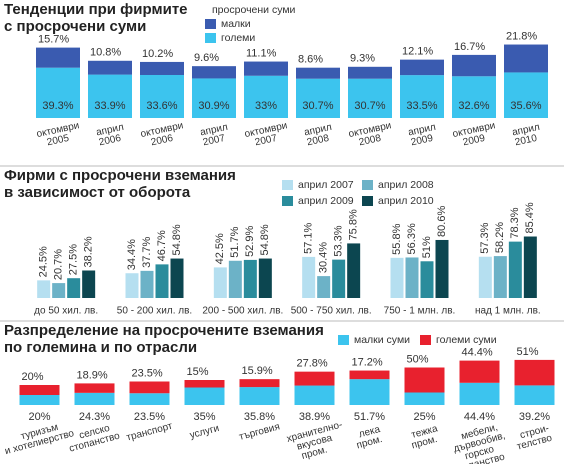  What do you see at coordinates (326, 201) in the screenshot?
I see `legend-label: април 2009` at bounding box center [326, 201].